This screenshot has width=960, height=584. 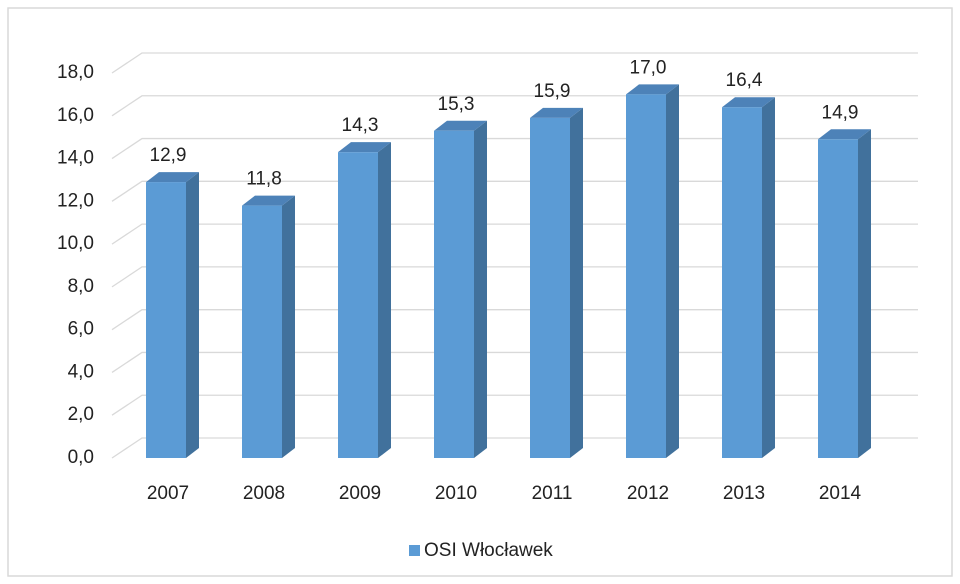 I want to click on grid-line, so click(x=514, y=63).